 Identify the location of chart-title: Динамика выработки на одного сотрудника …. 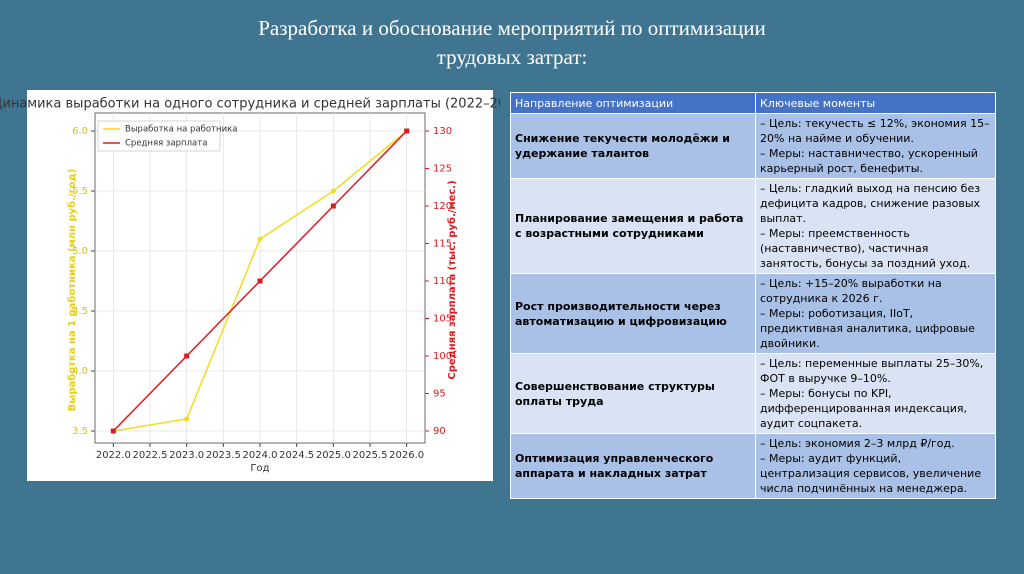
(250, 104).